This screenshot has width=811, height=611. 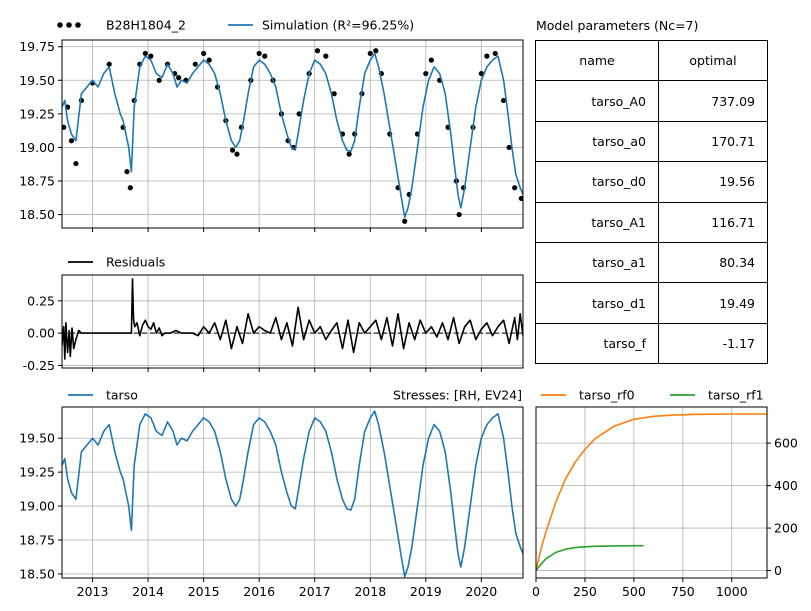 What do you see at coordinates (713, 60) in the screenshot?
I see `header-optimal: optimal` at bounding box center [713, 60].